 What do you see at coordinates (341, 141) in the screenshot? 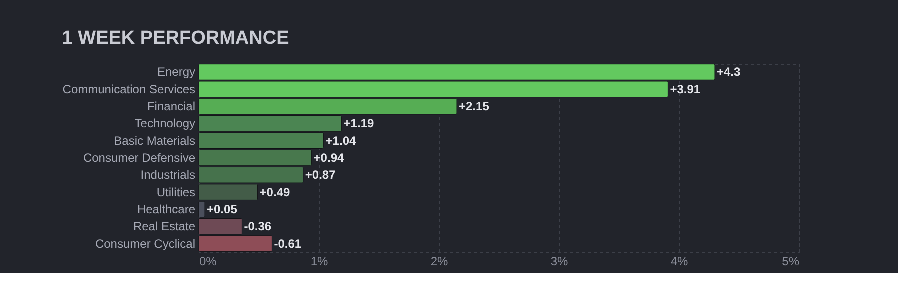
I see `data-label: +1.04` at bounding box center [341, 141].